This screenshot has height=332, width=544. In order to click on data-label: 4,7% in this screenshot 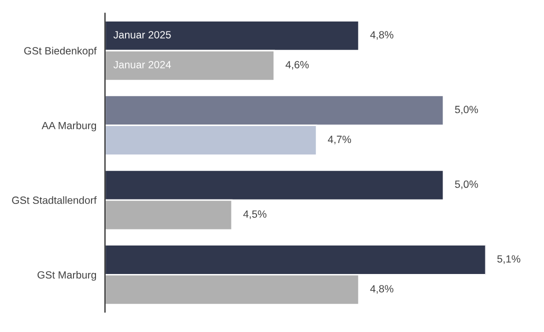, I will do `click(340, 140)`.